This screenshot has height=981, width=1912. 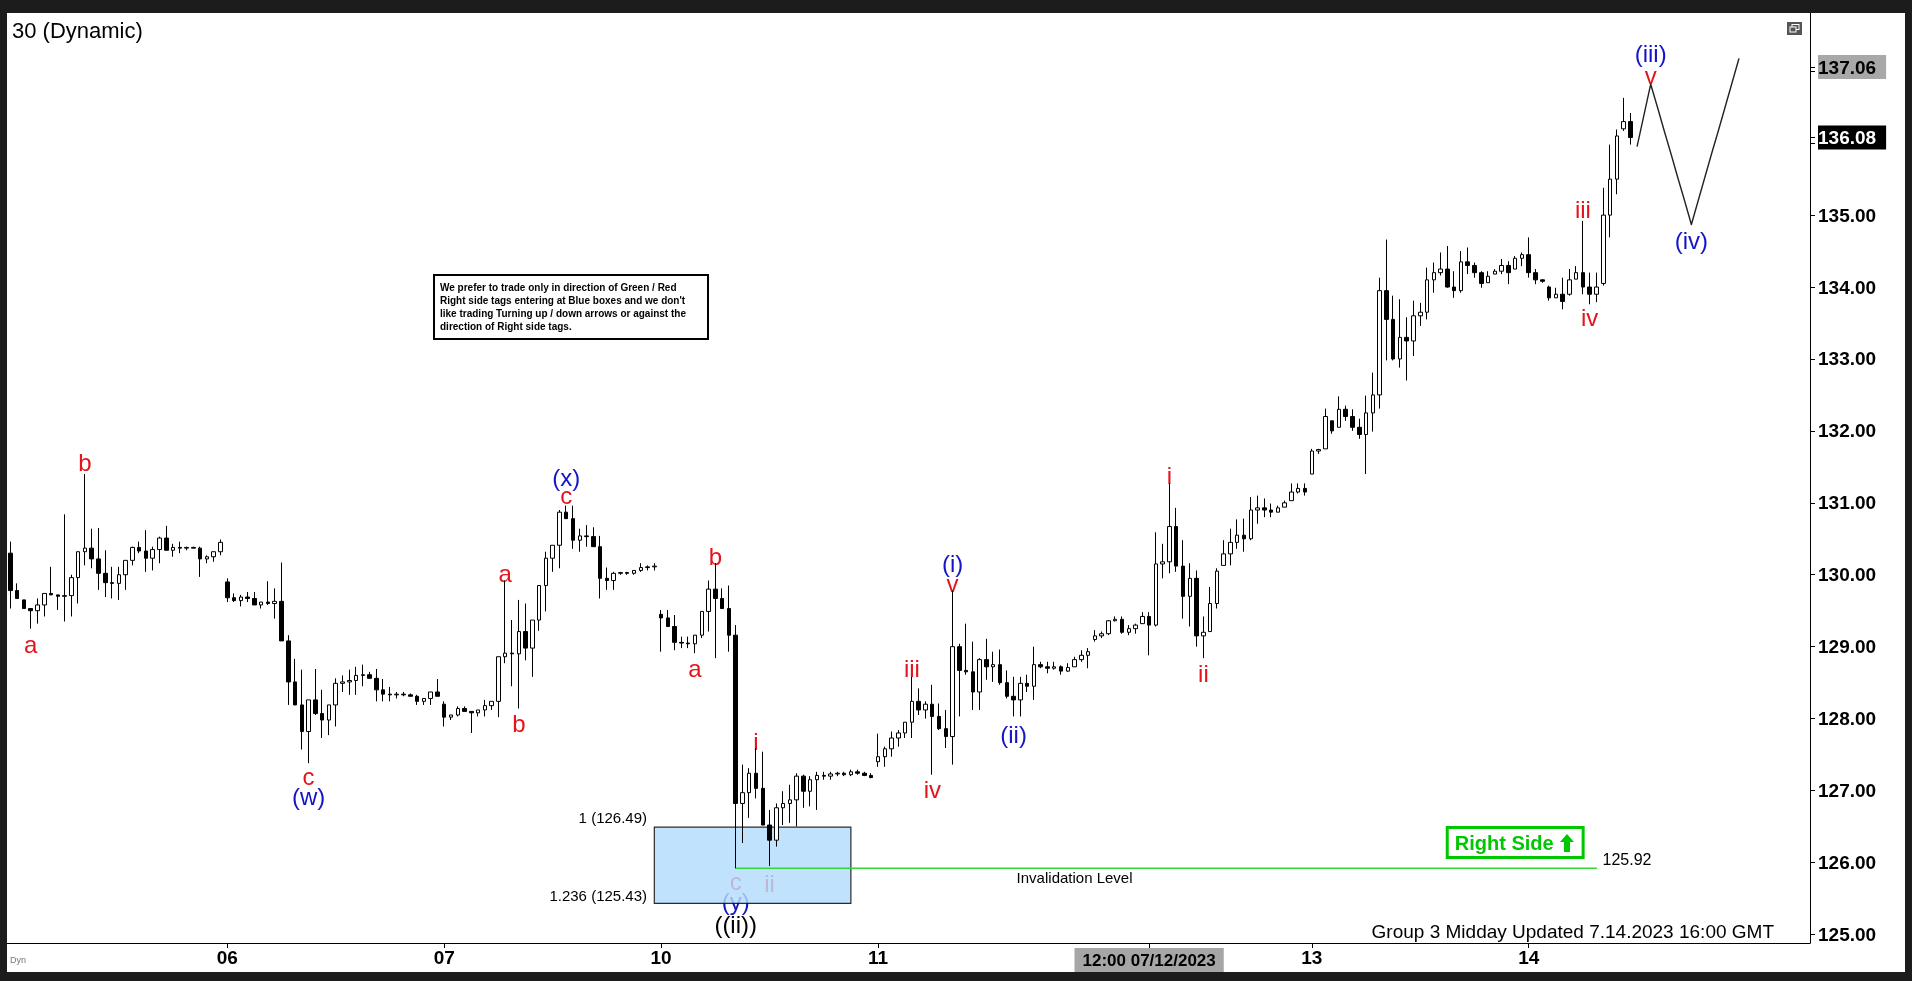 What do you see at coordinates (1691, 240) in the screenshot?
I see `annotation: (iv)` at bounding box center [1691, 240].